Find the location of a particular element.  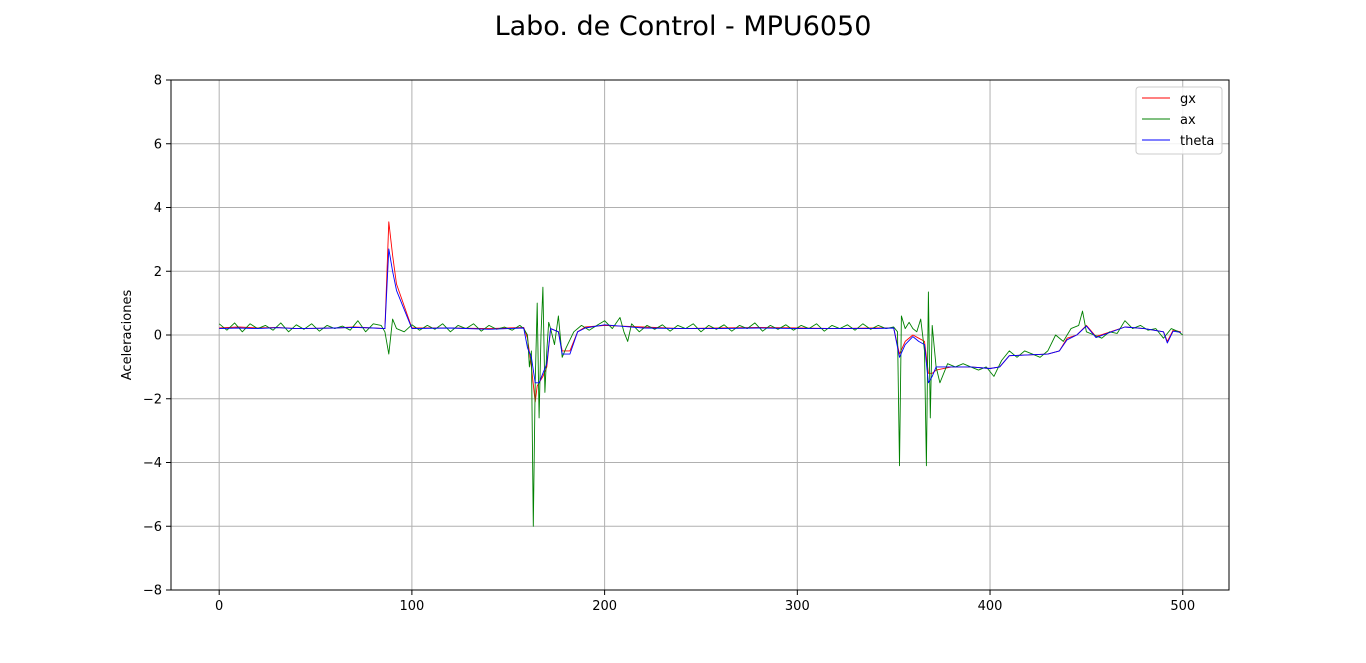

y-axis-label: Aceleraciones is located at coordinates (127, 335).